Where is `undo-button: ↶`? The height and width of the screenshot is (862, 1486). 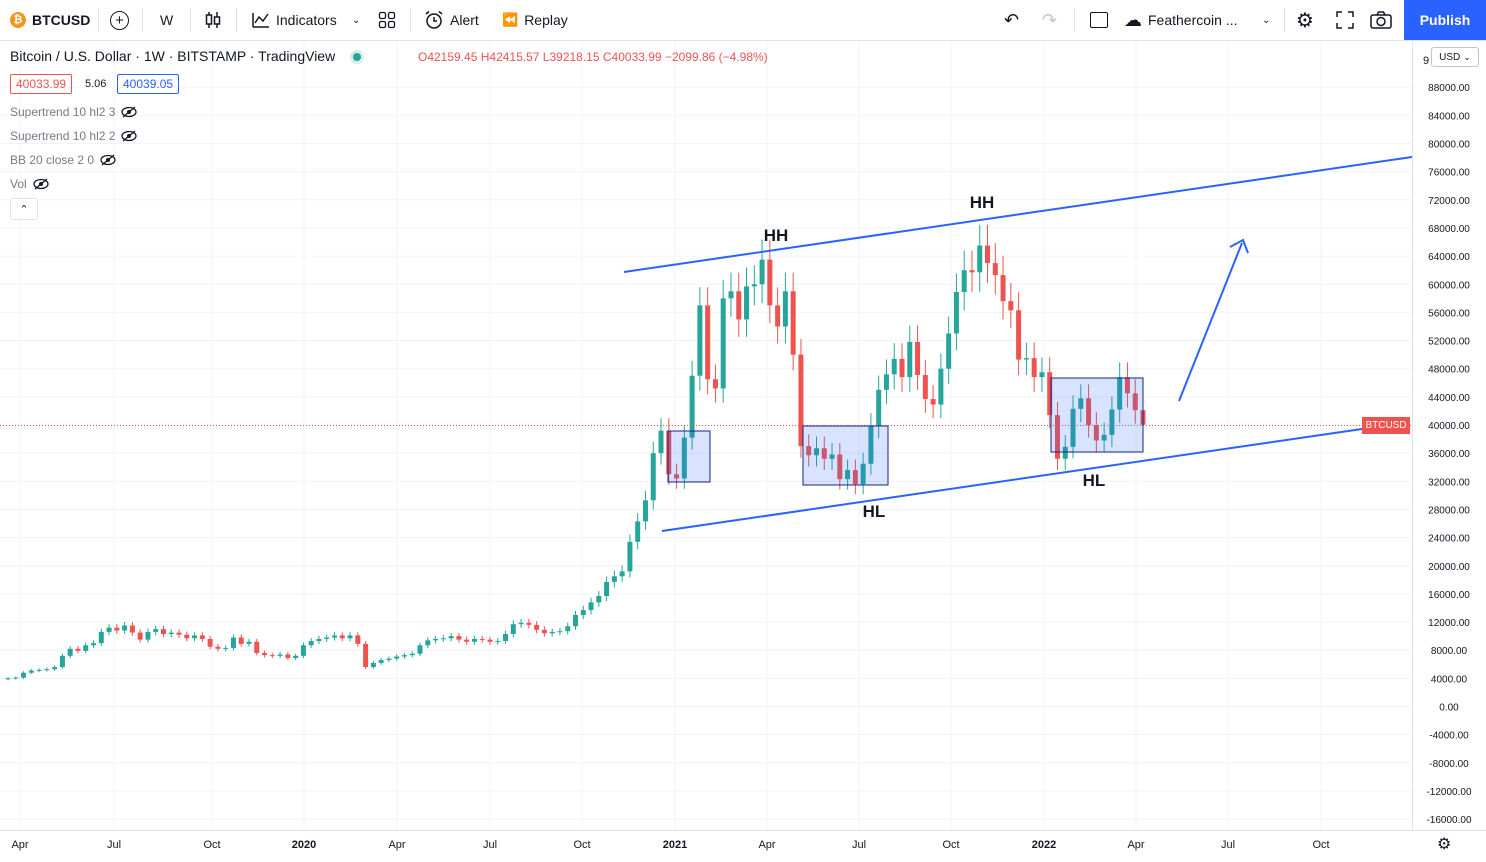 undo-button: ↶ is located at coordinates (1011, 20).